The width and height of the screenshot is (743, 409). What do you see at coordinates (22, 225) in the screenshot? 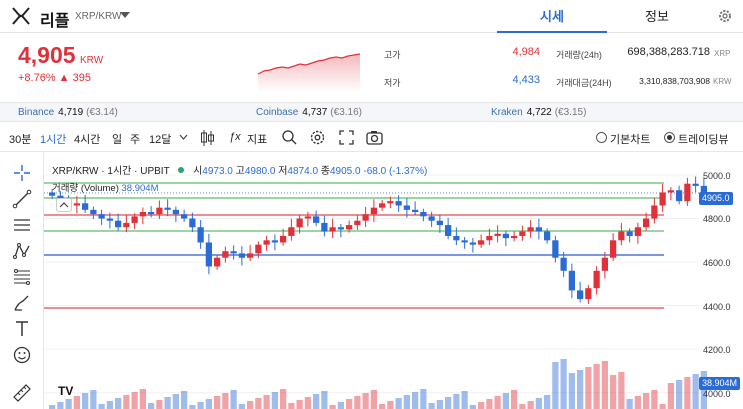
I see `horizontal-lines-icon` at bounding box center [22, 225].